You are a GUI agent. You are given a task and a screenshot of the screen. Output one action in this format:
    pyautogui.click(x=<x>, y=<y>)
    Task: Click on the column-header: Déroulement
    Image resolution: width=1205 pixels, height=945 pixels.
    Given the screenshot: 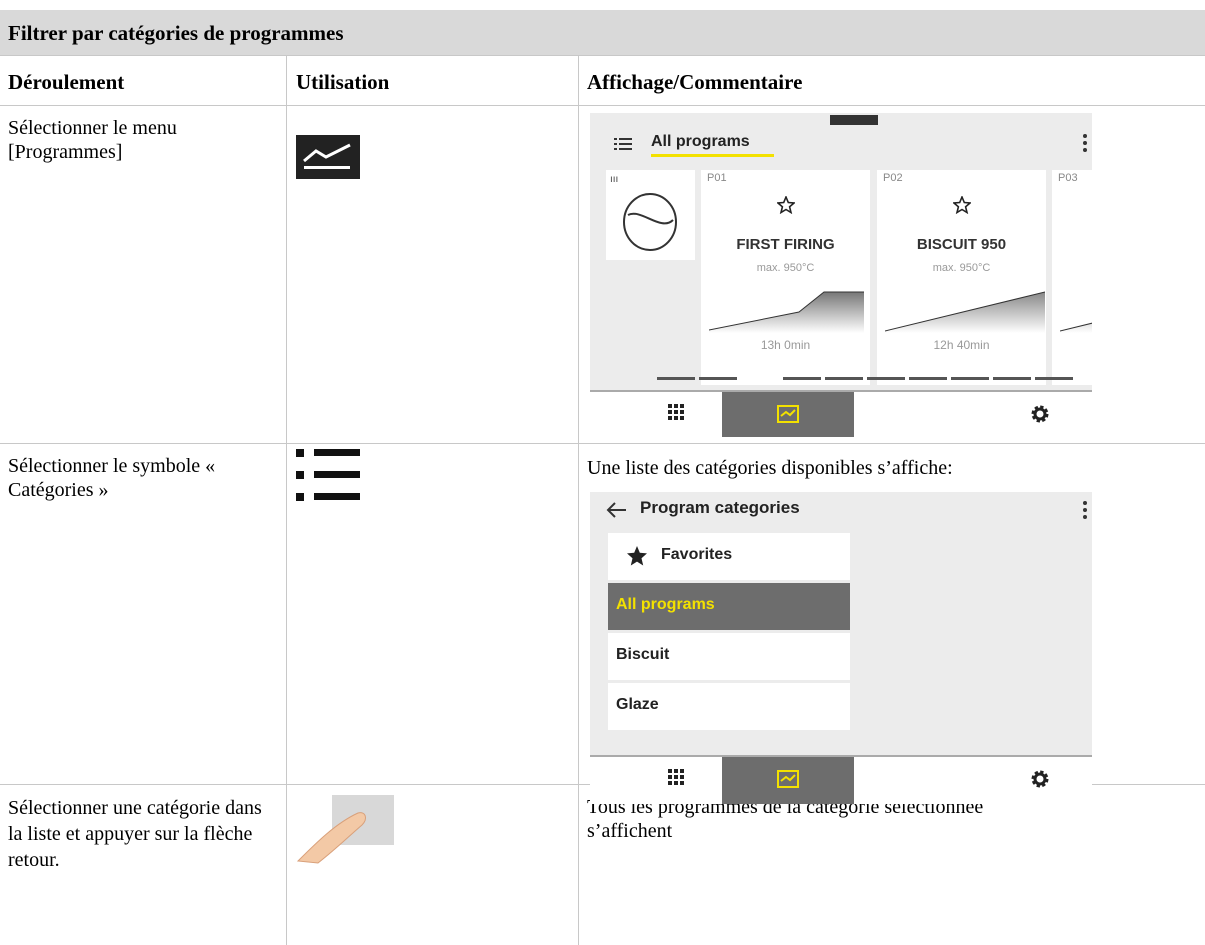 What is the action you would take?
    pyautogui.click(x=66, y=82)
    